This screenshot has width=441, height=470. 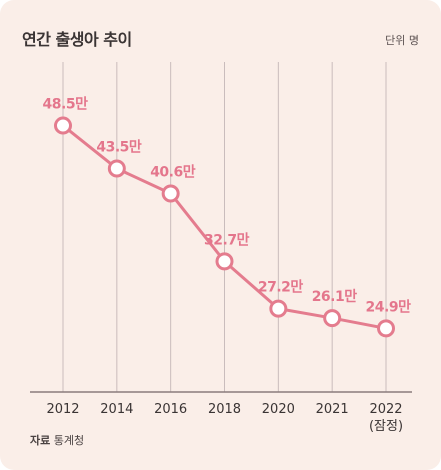 I want to click on x-tick-label: 2021, so click(x=332, y=409).